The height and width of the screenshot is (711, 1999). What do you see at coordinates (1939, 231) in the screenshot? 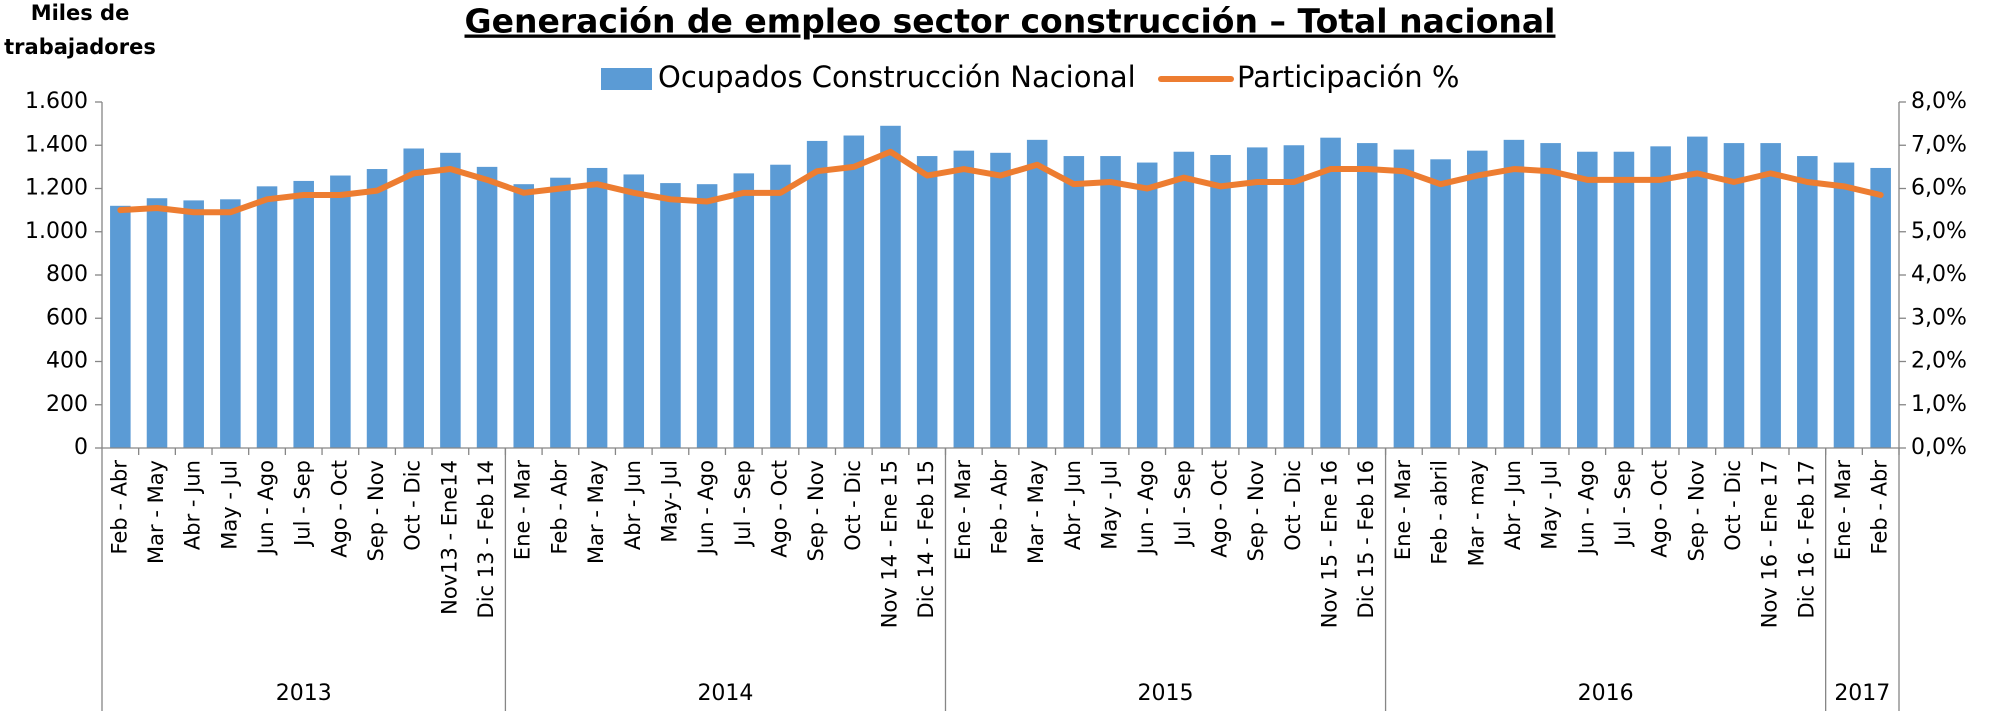
I see `y2-tick-label: 5,0%` at bounding box center [1939, 231].